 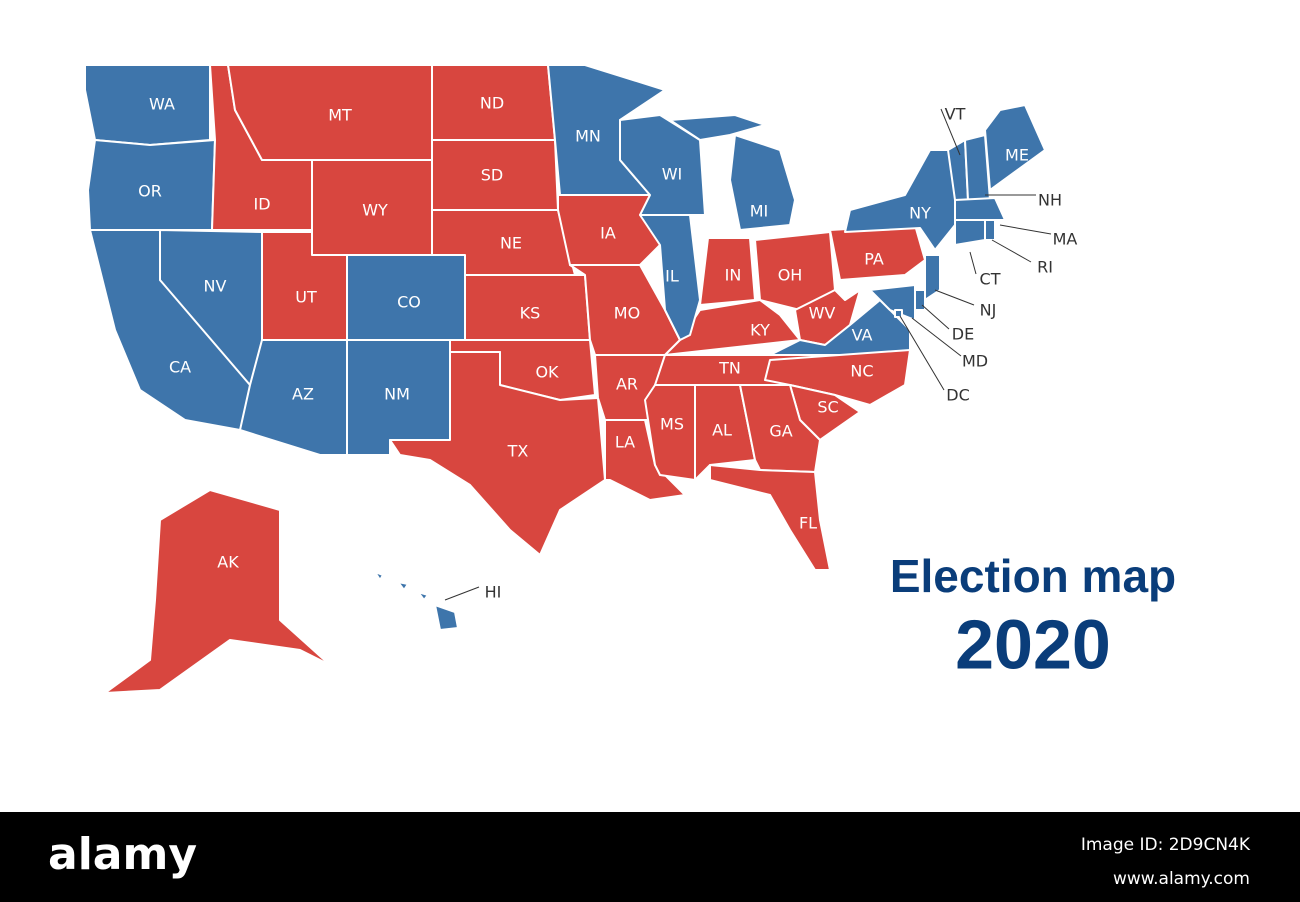 What do you see at coordinates (790, 275) in the screenshot?
I see `state-label: OH` at bounding box center [790, 275].